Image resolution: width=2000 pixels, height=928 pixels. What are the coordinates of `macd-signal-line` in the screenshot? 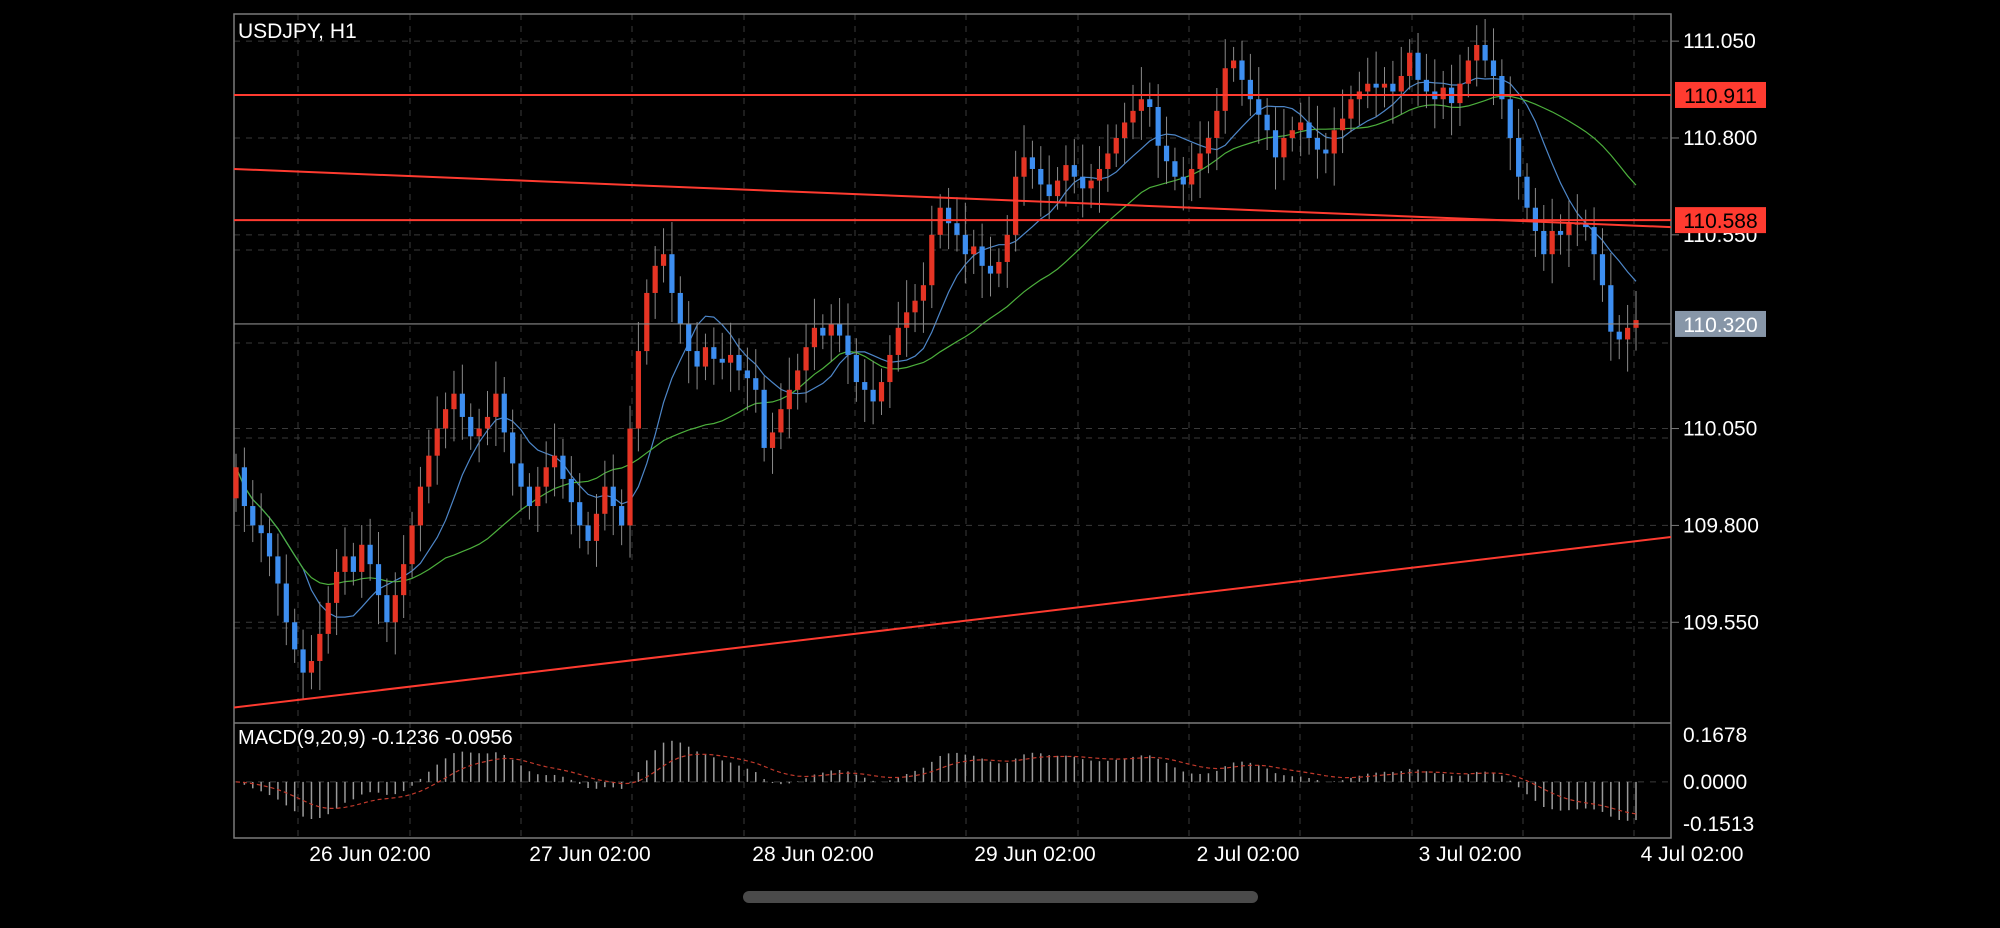 It's located at (936, 784).